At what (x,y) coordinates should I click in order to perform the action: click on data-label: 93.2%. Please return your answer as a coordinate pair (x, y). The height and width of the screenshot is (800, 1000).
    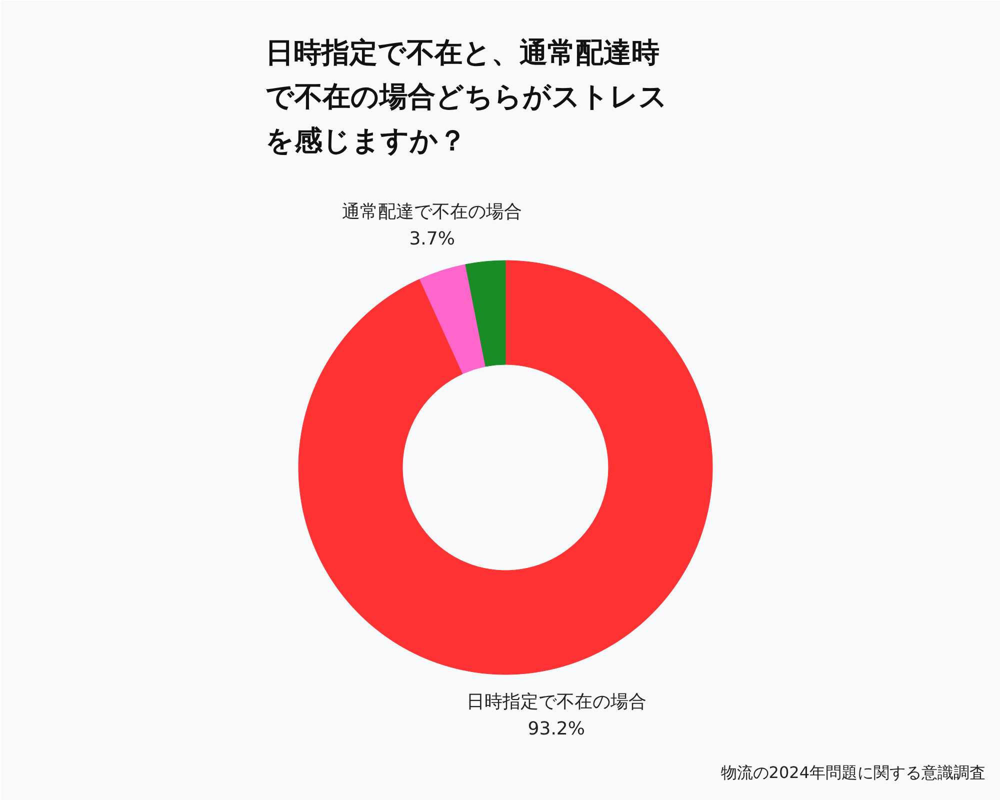
    Looking at the image, I should click on (556, 729).